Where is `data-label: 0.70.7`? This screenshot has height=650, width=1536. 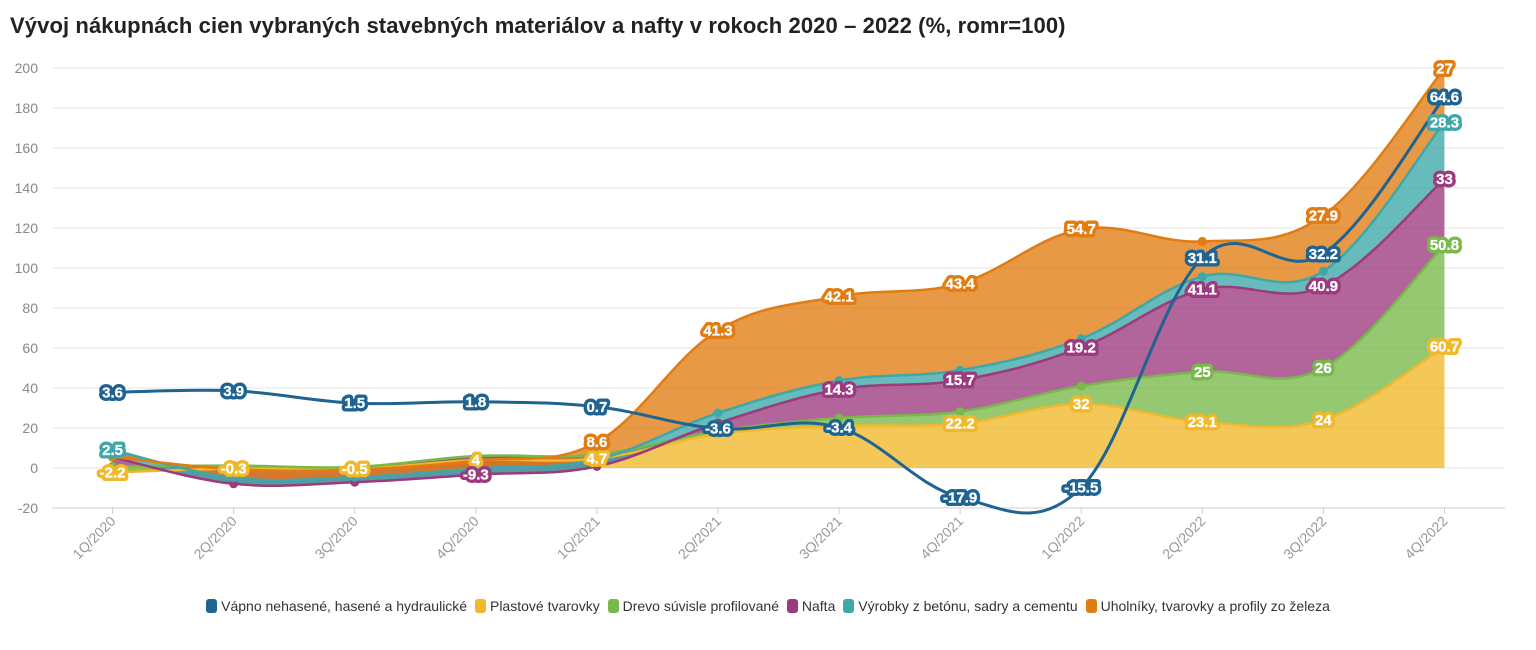
data-label: 0.70.7 is located at coordinates (597, 407).